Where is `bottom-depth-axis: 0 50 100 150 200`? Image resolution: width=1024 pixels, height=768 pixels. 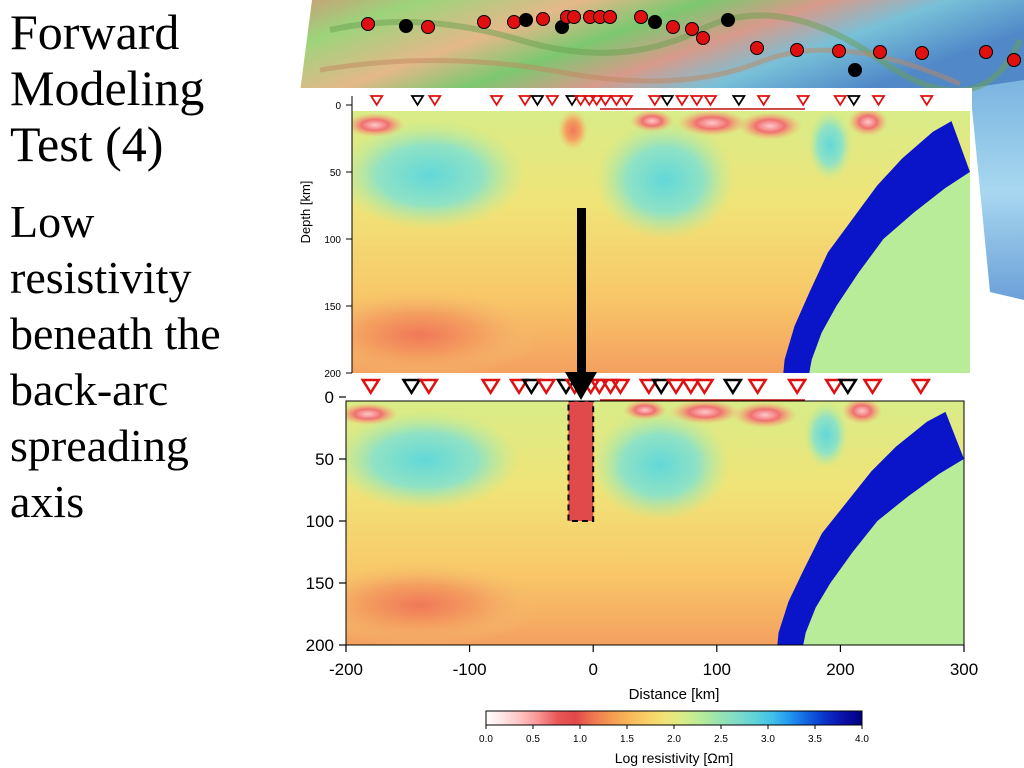
bottom-depth-axis: 0 50 100 150 200 is located at coordinates (326, 521).